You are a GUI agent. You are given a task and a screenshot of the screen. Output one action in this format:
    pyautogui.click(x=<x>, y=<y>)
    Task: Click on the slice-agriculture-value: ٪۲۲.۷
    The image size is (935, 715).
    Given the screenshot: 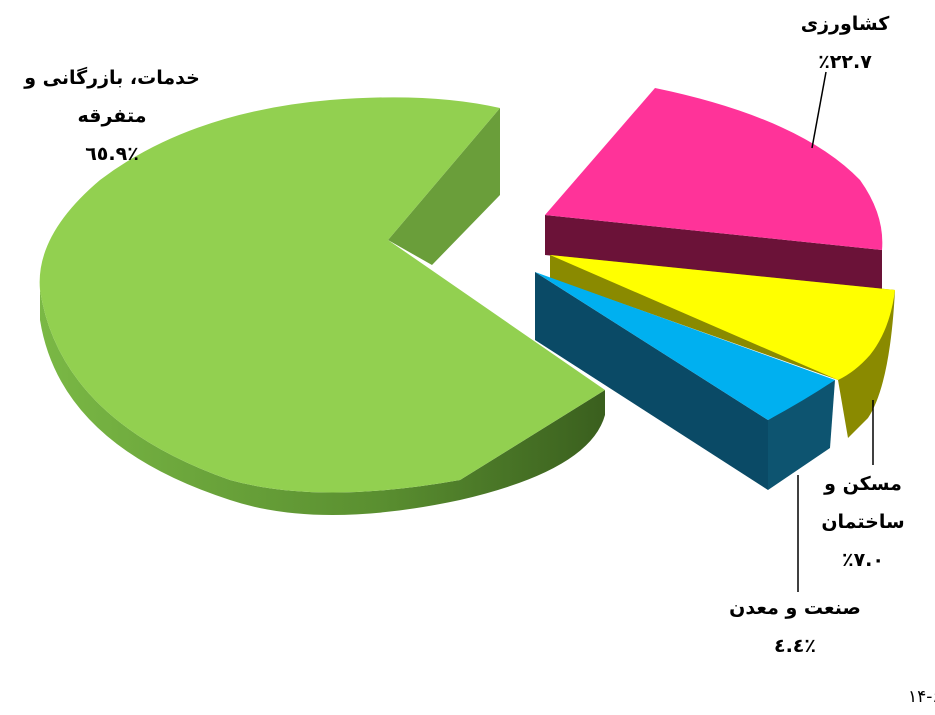 What is the action you would take?
    pyautogui.click(x=845, y=62)
    